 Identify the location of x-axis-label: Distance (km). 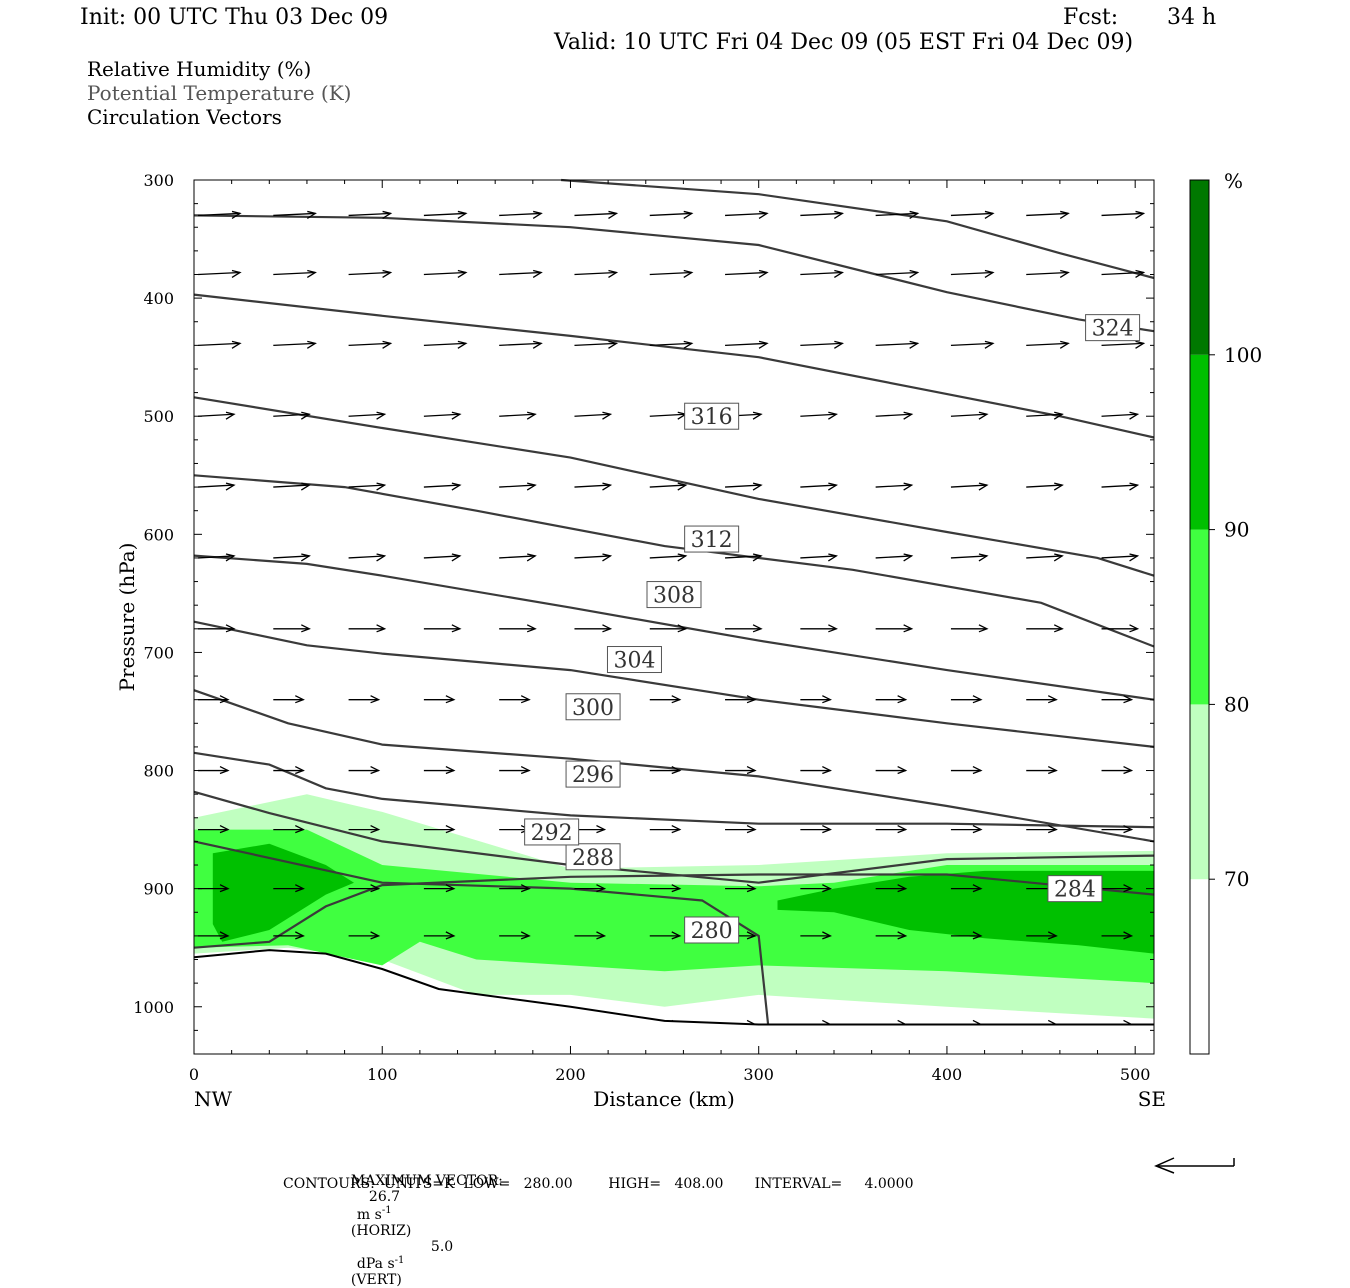
(664, 1099).